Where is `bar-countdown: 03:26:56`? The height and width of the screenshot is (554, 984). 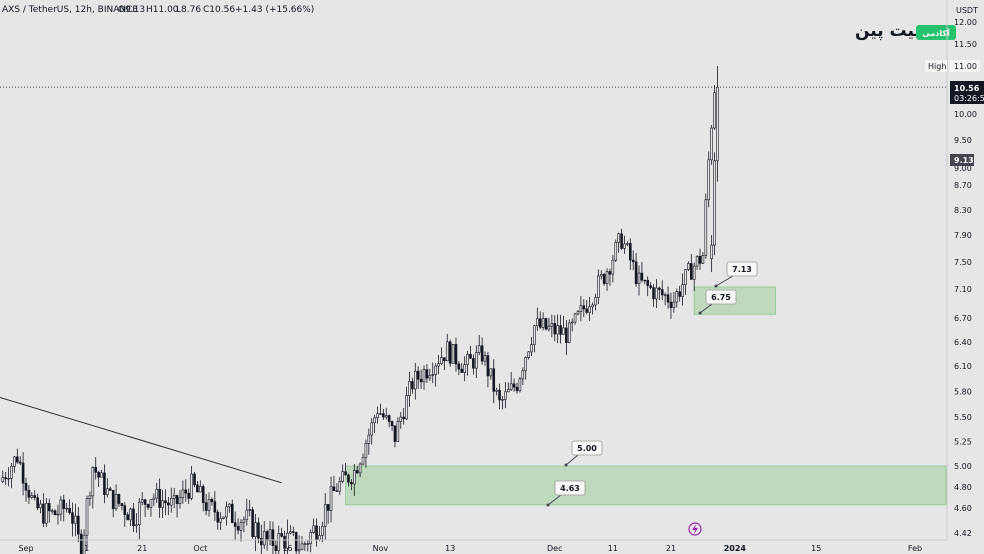 bar-countdown: 03:26:56 is located at coordinates (969, 98).